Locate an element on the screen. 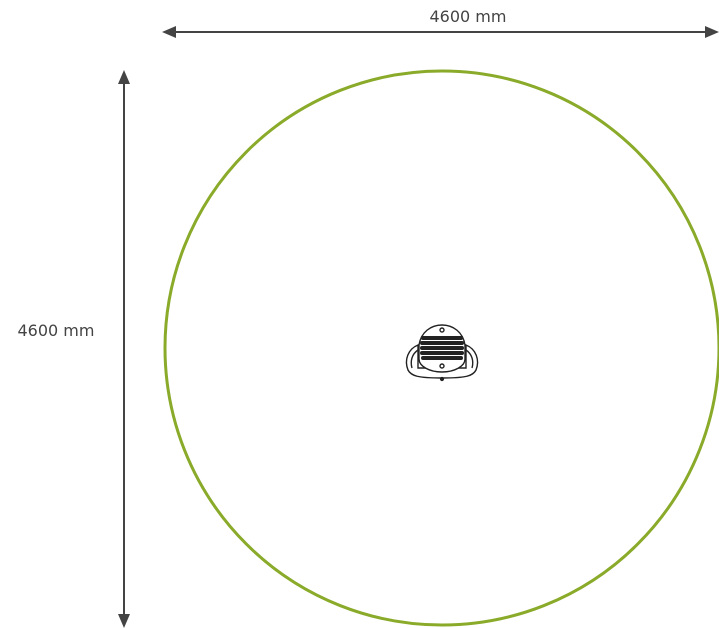 The image size is (719, 628). height-dimension: 4600 mm is located at coordinates (74, 349).